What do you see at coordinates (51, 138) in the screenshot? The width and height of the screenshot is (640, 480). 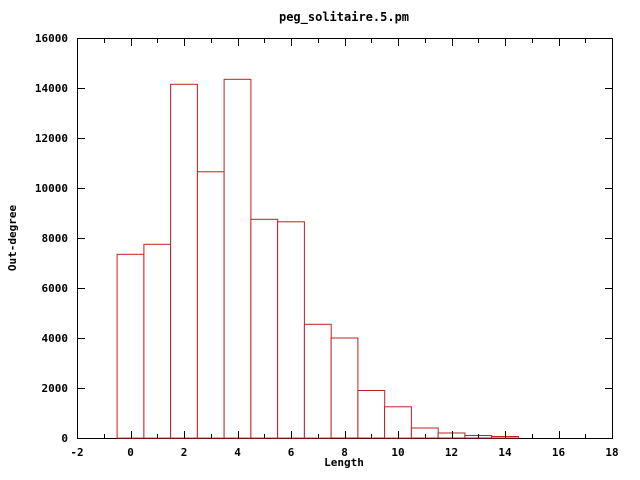 I see `y-tick-label: 12000` at bounding box center [51, 138].